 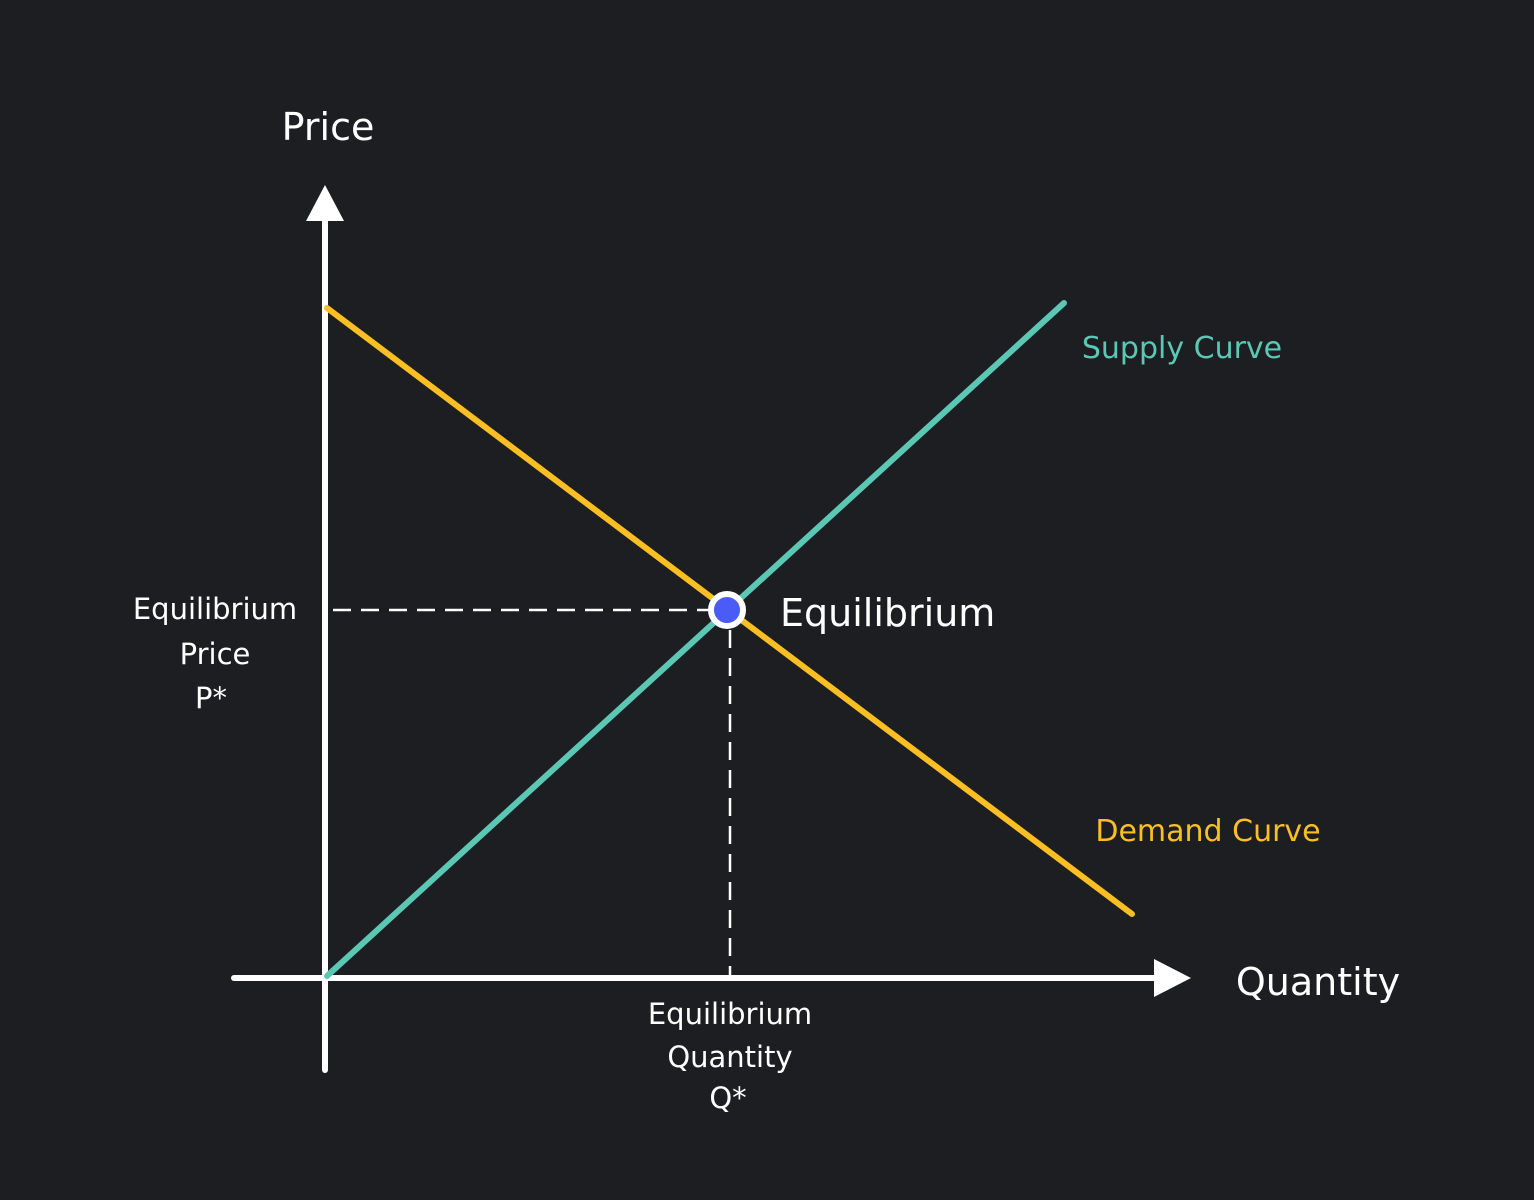 What do you see at coordinates (1182, 348) in the screenshot?
I see `supply-curve-label: Supply Curve` at bounding box center [1182, 348].